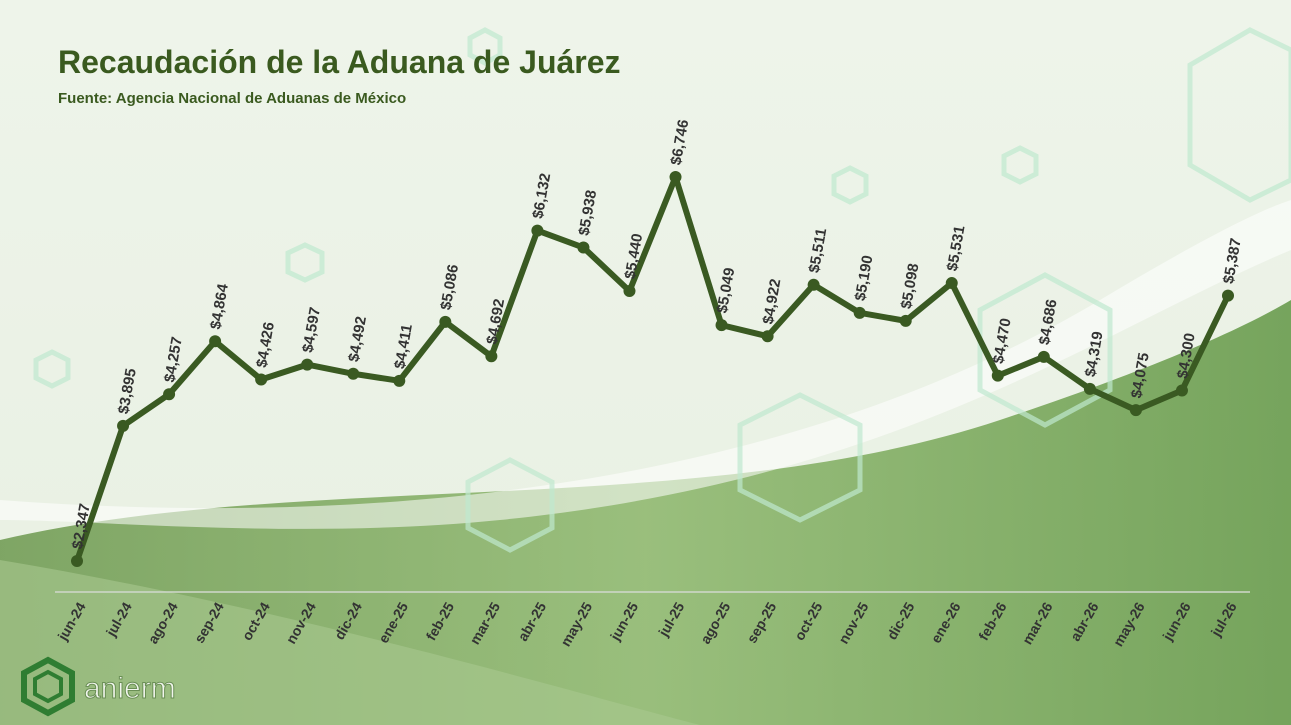 Image resolution: width=1291 pixels, height=725 pixels. What do you see at coordinates (350, 642) in the screenshot?
I see `swoosh-low` at bounding box center [350, 642].